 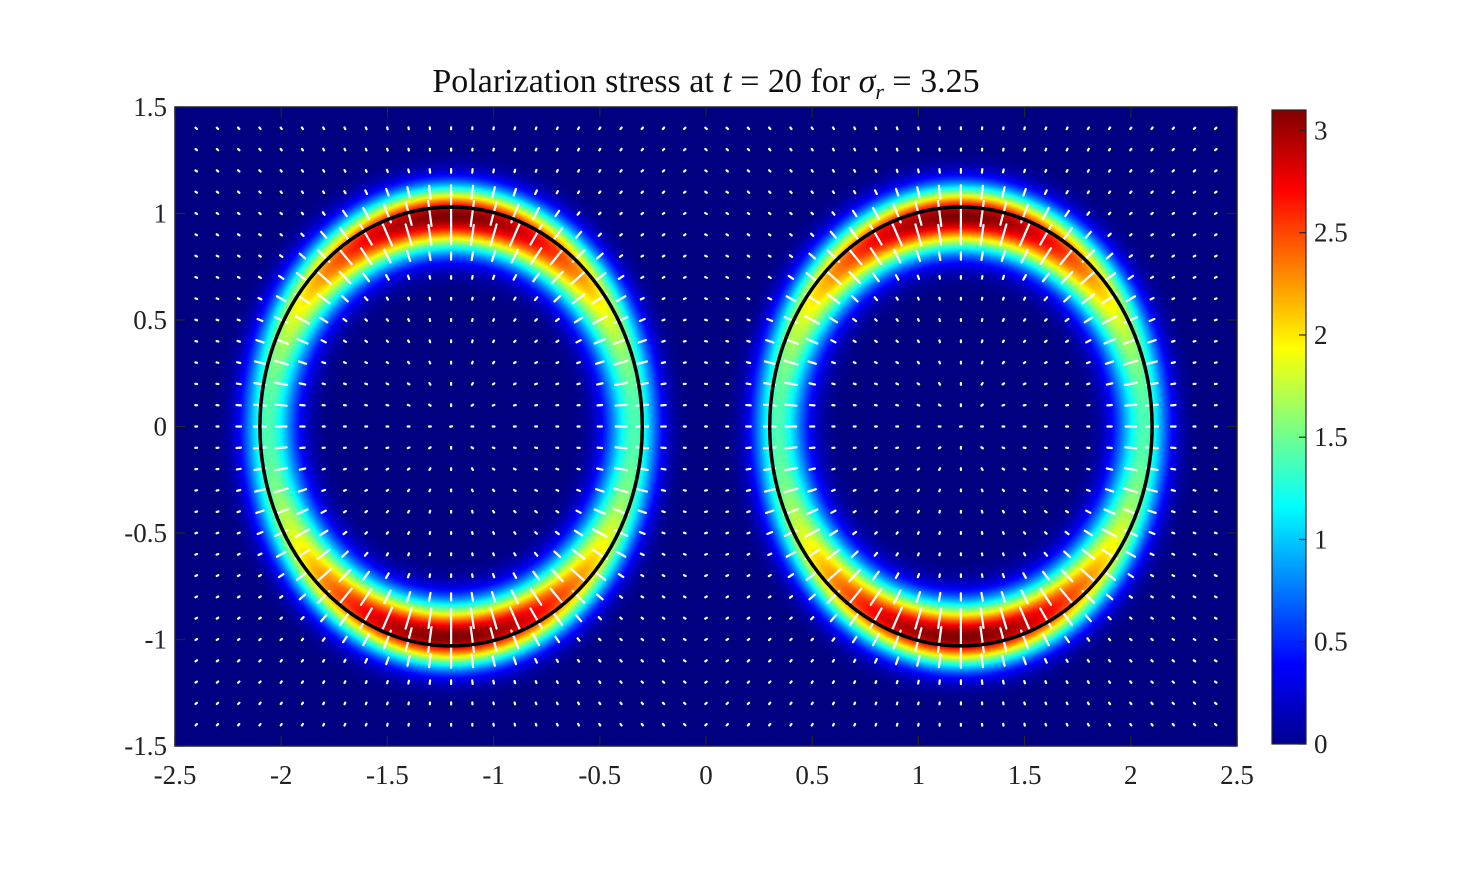 What do you see at coordinates (175, 775) in the screenshot?
I see `x-tick-label: -2.5` at bounding box center [175, 775].